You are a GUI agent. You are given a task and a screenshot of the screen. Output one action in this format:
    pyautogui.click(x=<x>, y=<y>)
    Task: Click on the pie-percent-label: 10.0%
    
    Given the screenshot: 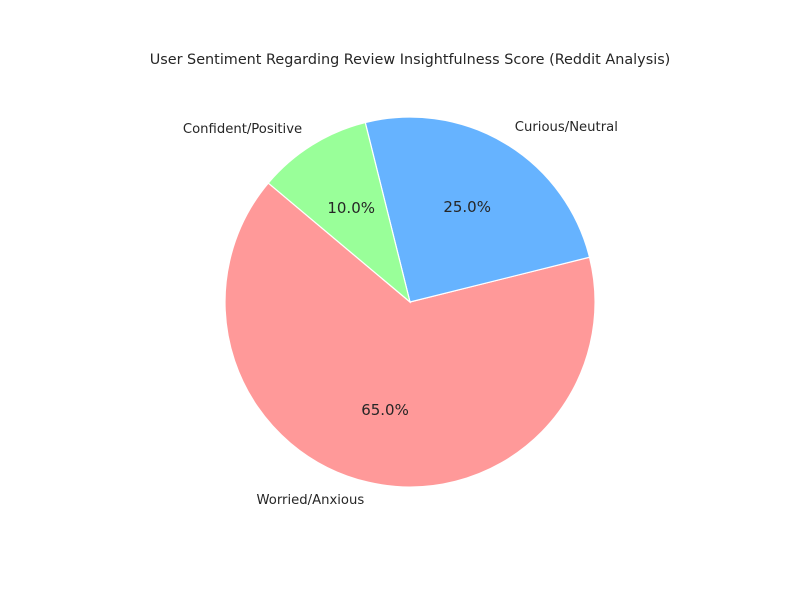 What is the action you would take?
    pyautogui.click(x=351, y=208)
    